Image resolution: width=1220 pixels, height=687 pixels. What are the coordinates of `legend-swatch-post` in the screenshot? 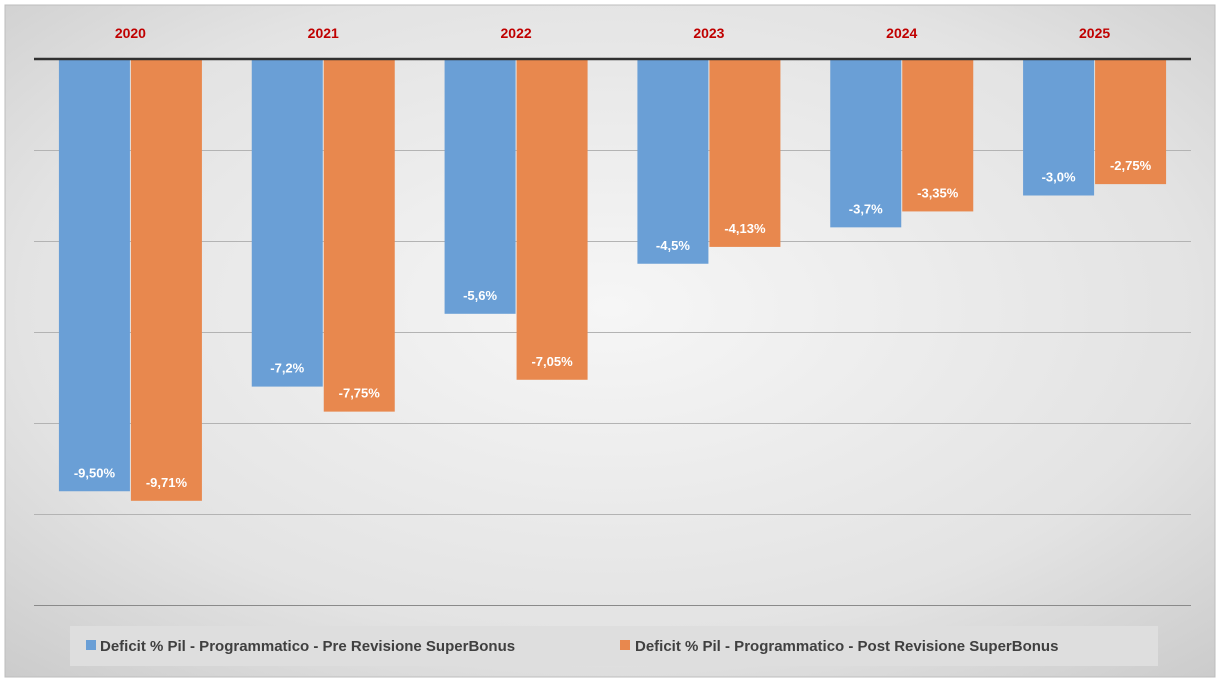 It's located at (625, 645).